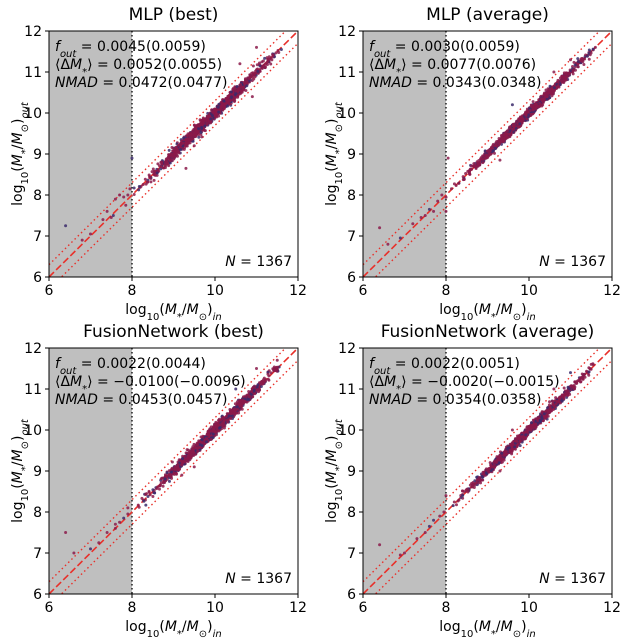 This screenshot has height=638, width=625. What do you see at coordinates (351, 278) in the screenshot?
I see `y-tick-label: 6` at bounding box center [351, 278].